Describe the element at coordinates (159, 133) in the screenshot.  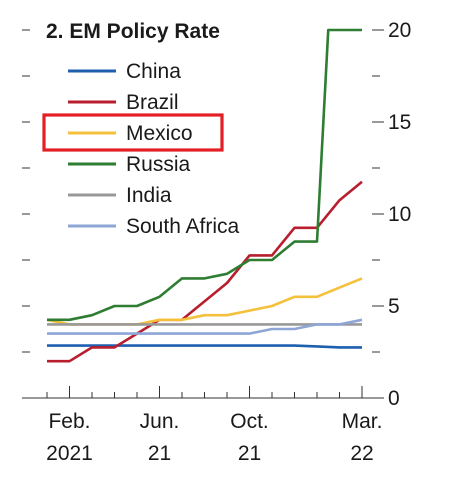
I see `legend-label-mexico: Mexico` at that location.